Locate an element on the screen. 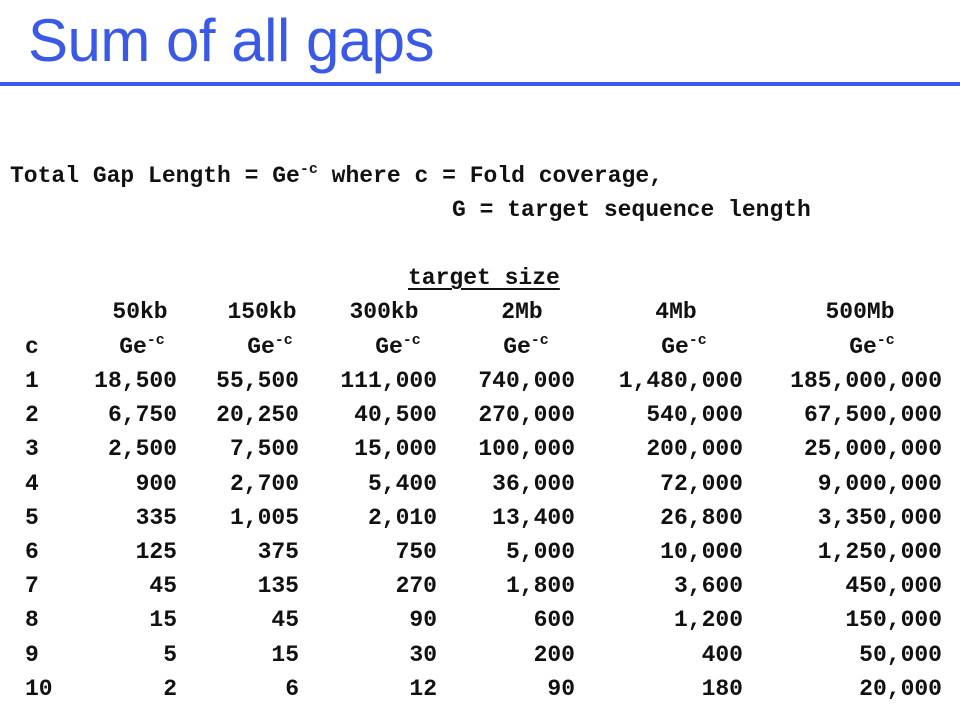 The width and height of the screenshot is (960, 720). table-cell: 450,000 is located at coordinates (893, 586).